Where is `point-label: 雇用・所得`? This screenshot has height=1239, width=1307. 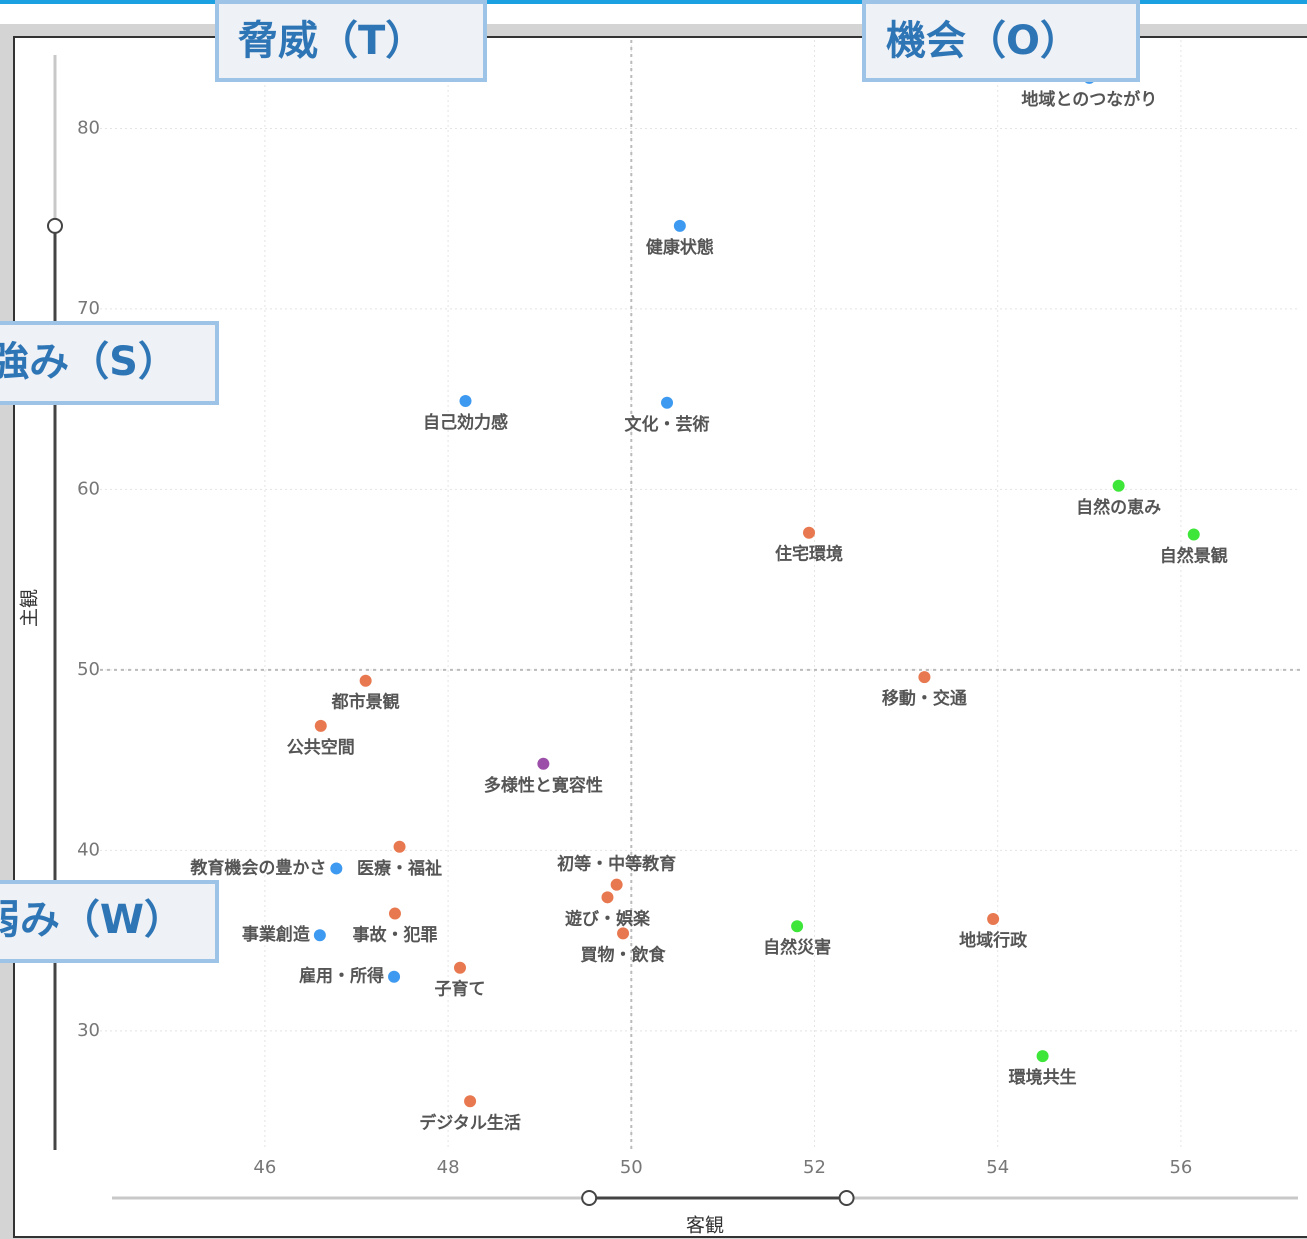
point-label: 雇用・所得 is located at coordinates (341, 976).